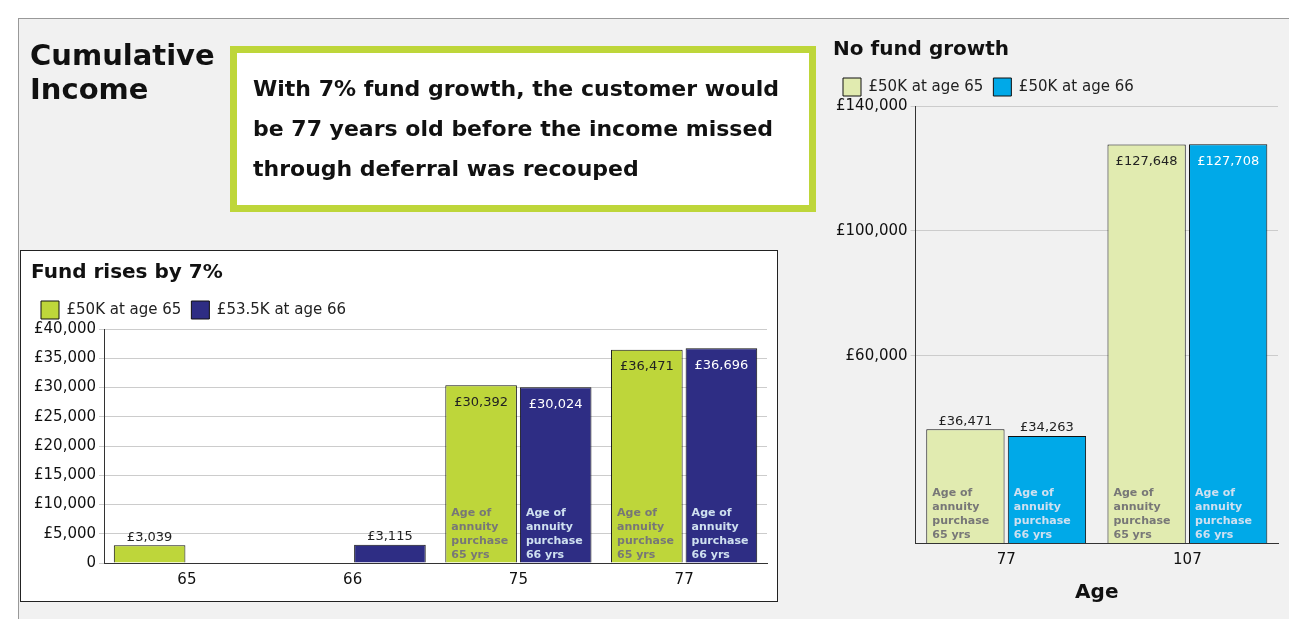 The image size is (1289, 619). Describe the element at coordinates (523, 129) in the screenshot. I see `text: With 7% fund growth, the customer would be 77 years old before the income missed through deferral was recouped` at that location.